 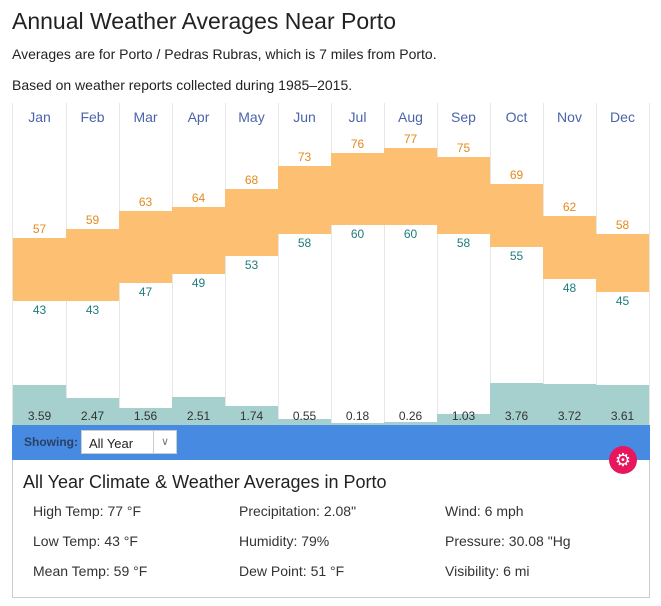 What do you see at coordinates (622, 301) in the screenshot?
I see `low-temp-label: 45` at bounding box center [622, 301].